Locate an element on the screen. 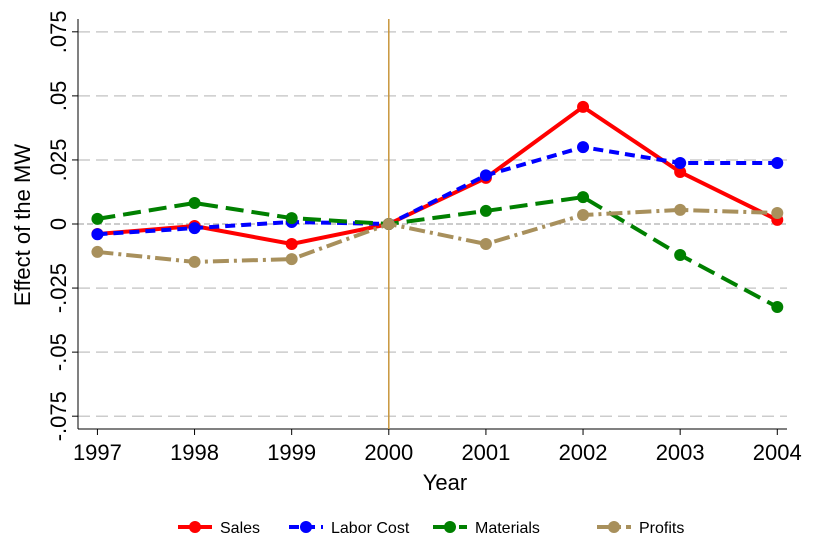  legend-label: Labor Cost is located at coordinates (370, 528).